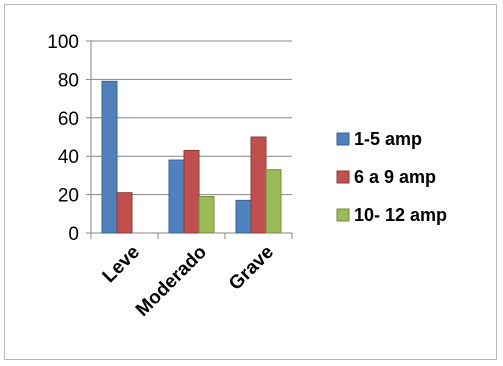 This screenshot has height=366, width=503. Describe the element at coordinates (63, 42) in the screenshot. I see `y-tick-label: 100` at that location.